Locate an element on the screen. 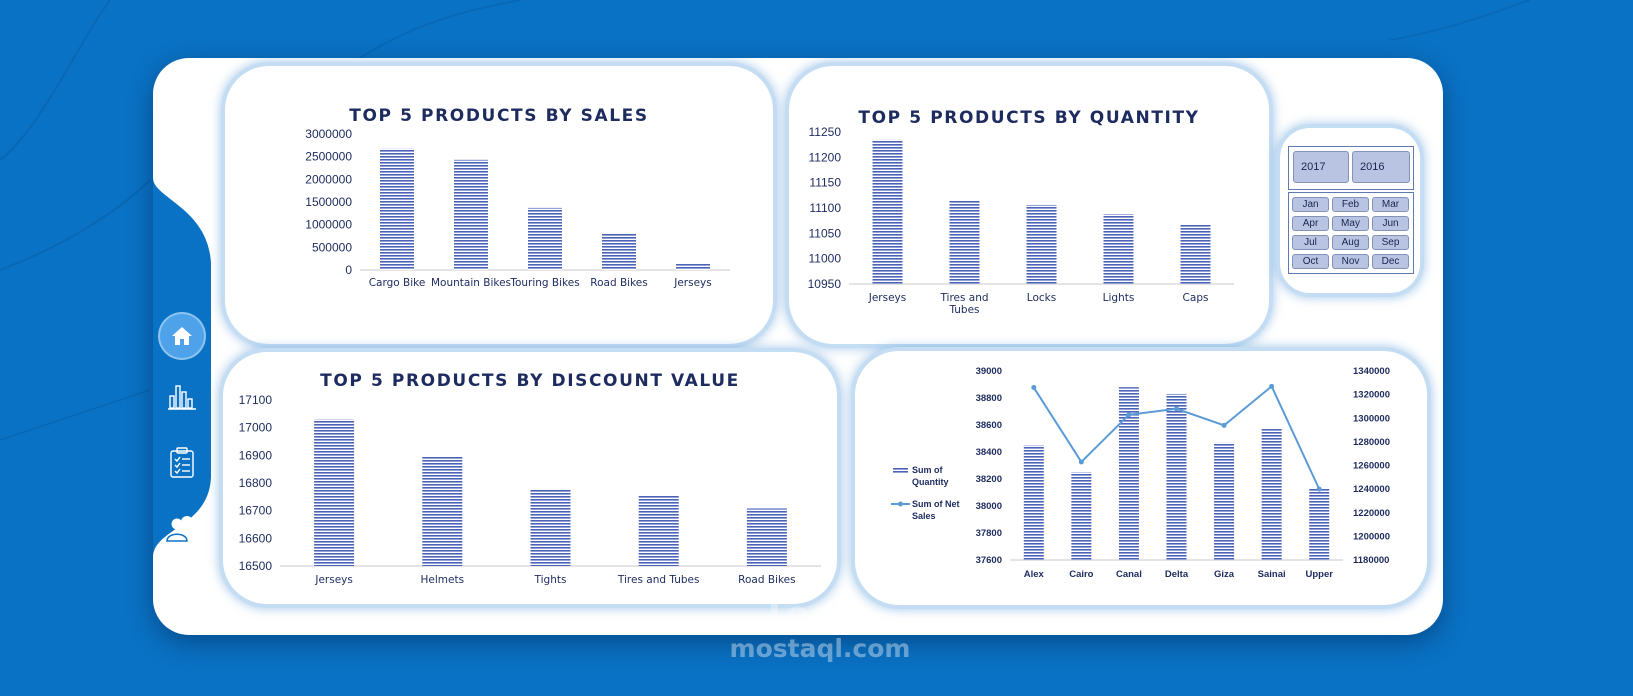  y2-tick-label: 1240000 is located at coordinates (1371, 489).